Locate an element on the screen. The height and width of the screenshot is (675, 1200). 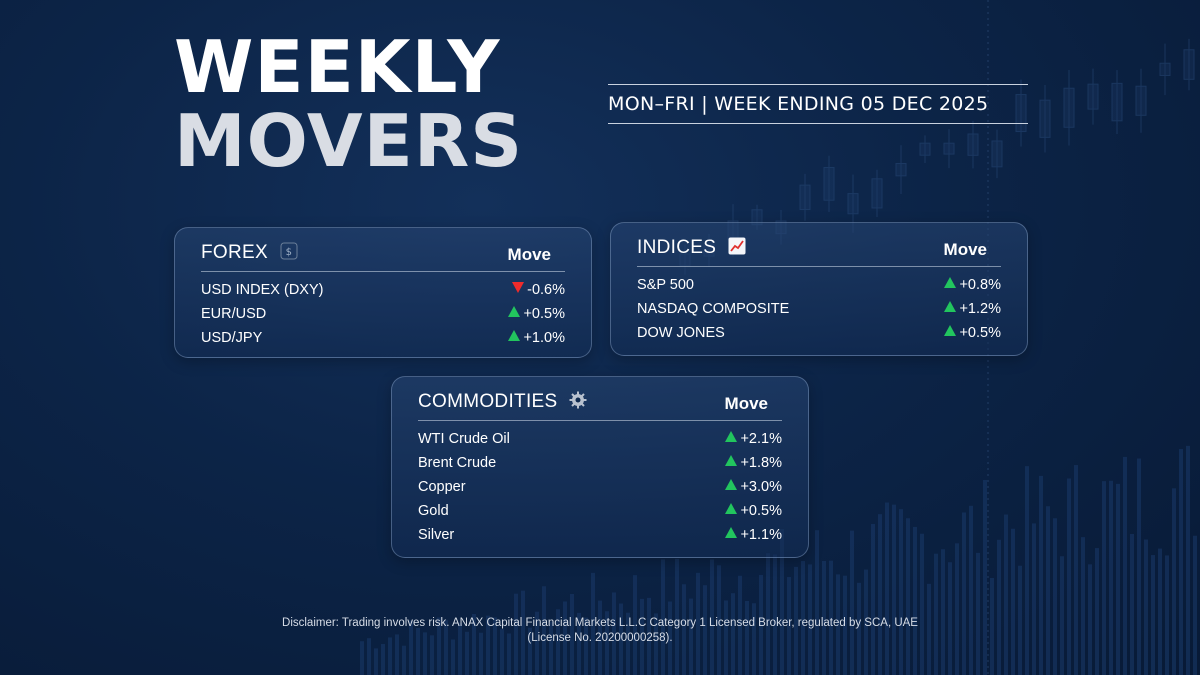
arrow-down-icon is located at coordinates (518, 287).